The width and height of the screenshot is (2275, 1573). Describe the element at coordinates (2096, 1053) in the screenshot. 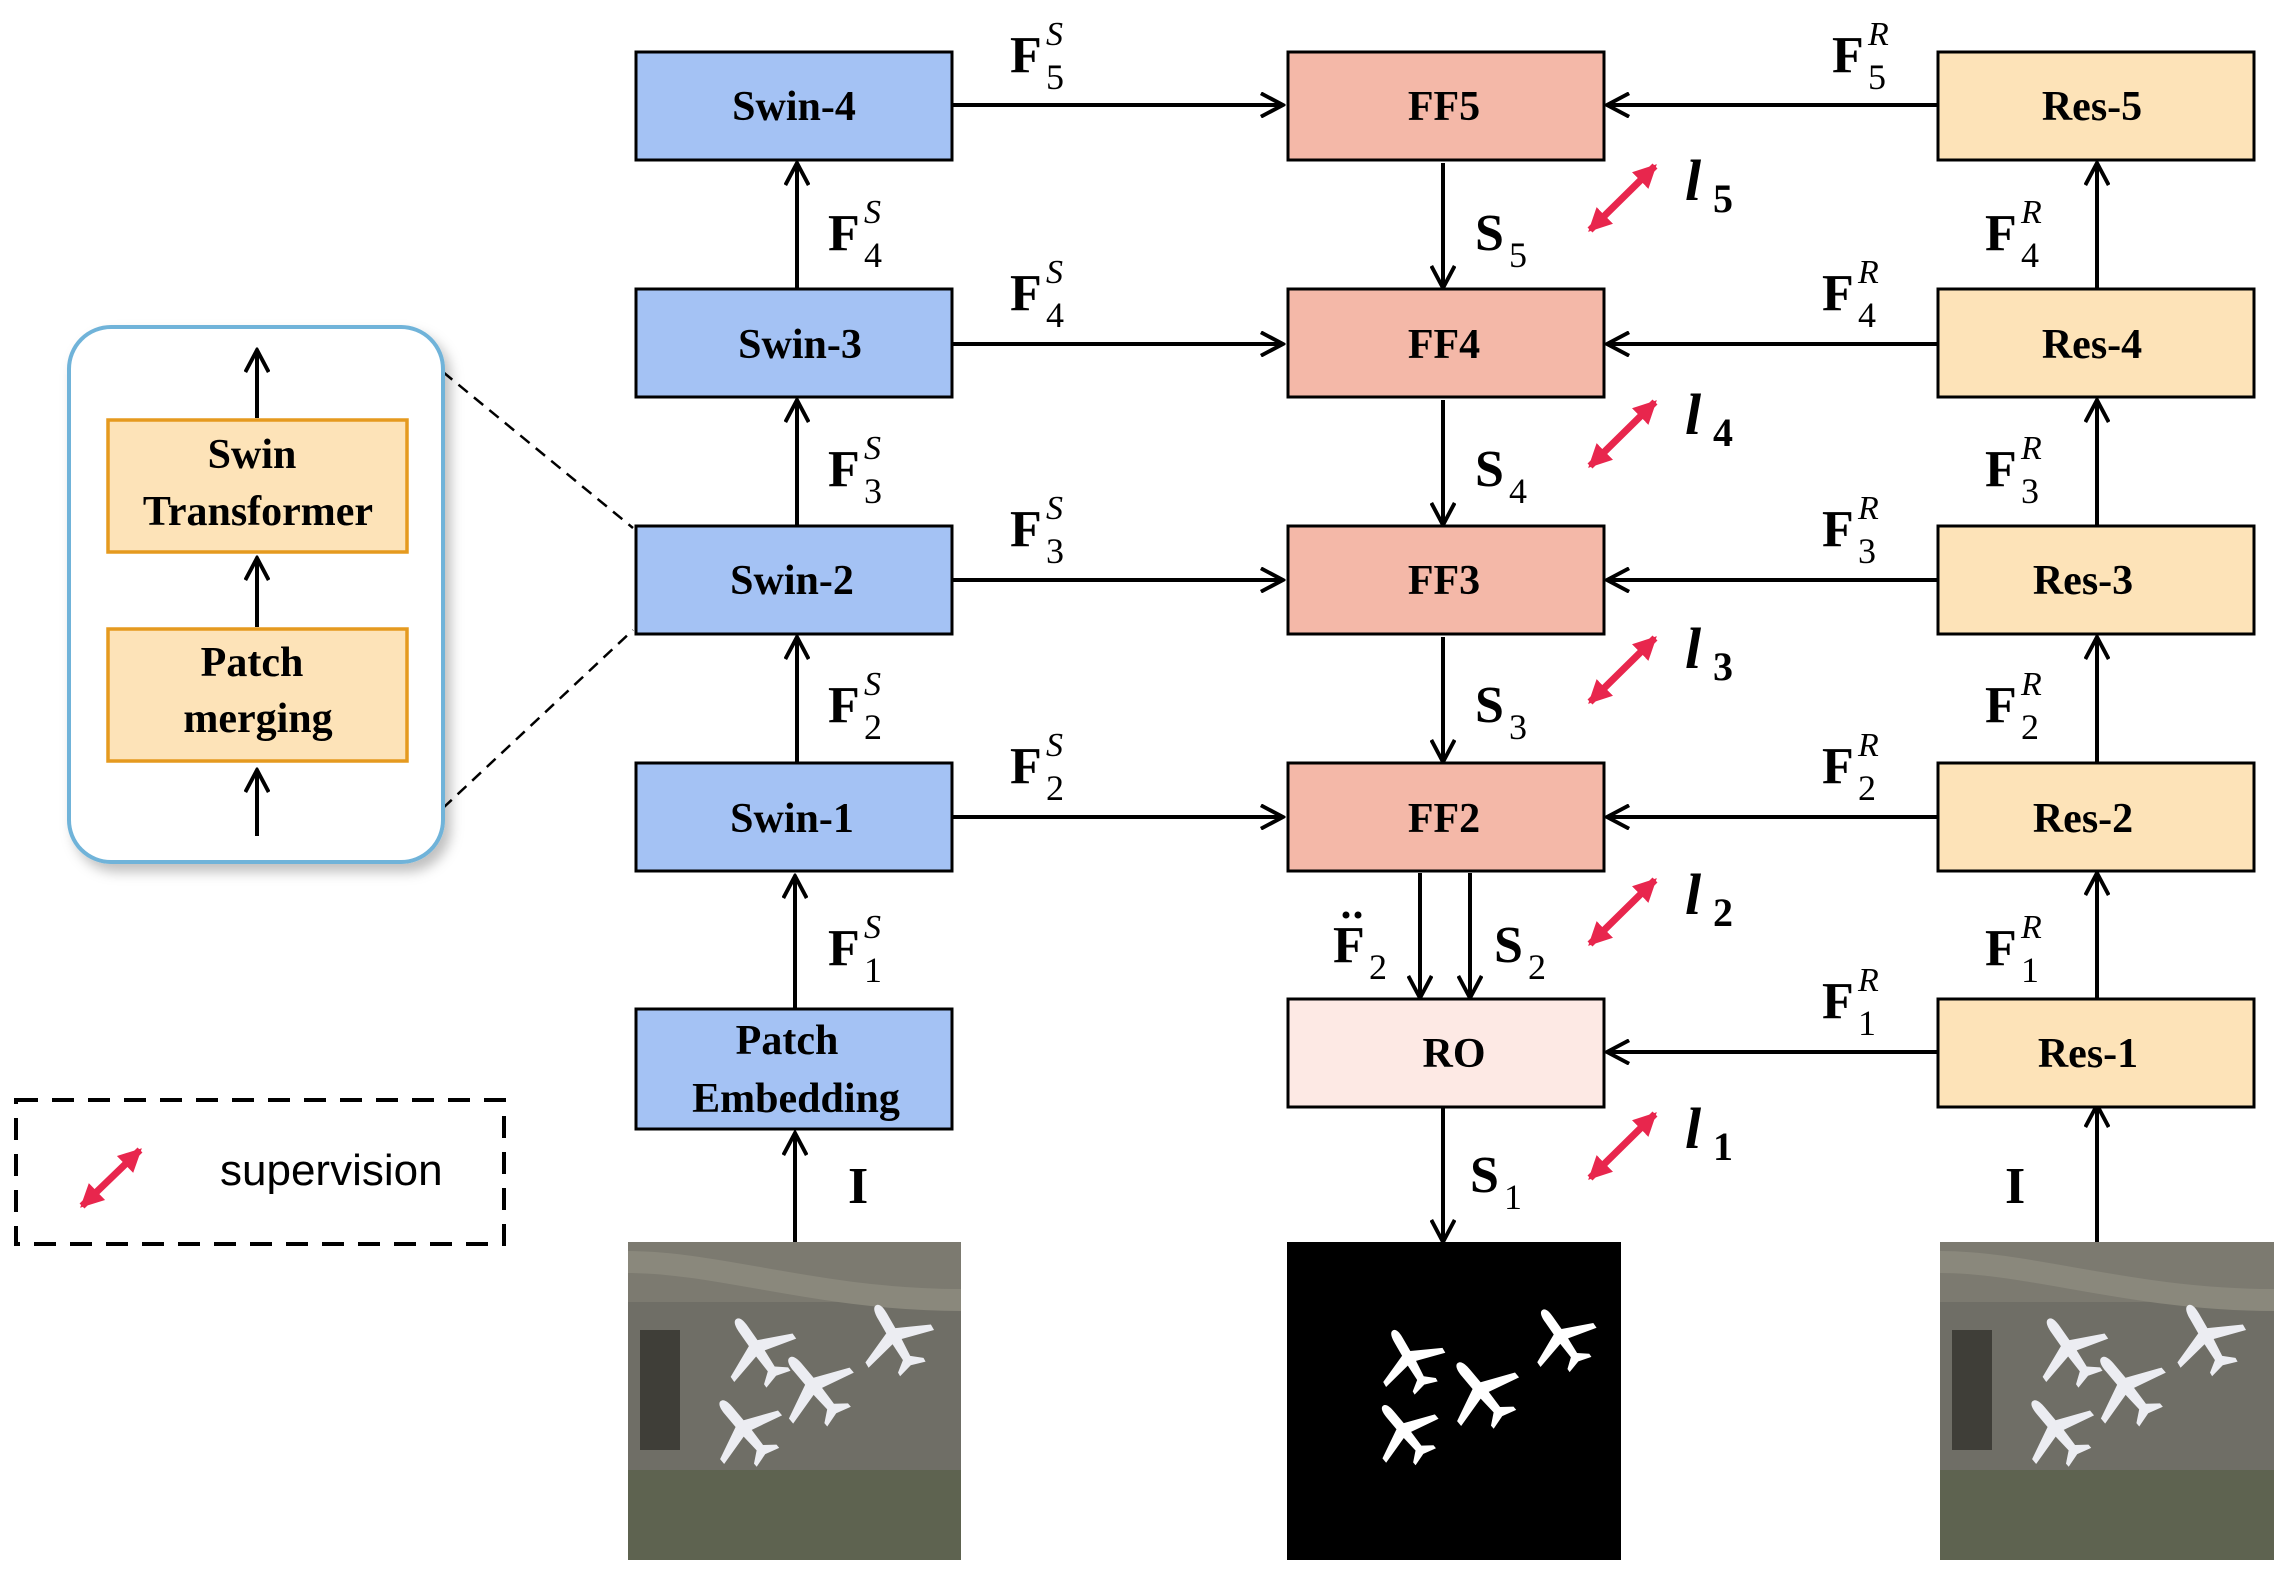

I see `res-1-box` at that location.